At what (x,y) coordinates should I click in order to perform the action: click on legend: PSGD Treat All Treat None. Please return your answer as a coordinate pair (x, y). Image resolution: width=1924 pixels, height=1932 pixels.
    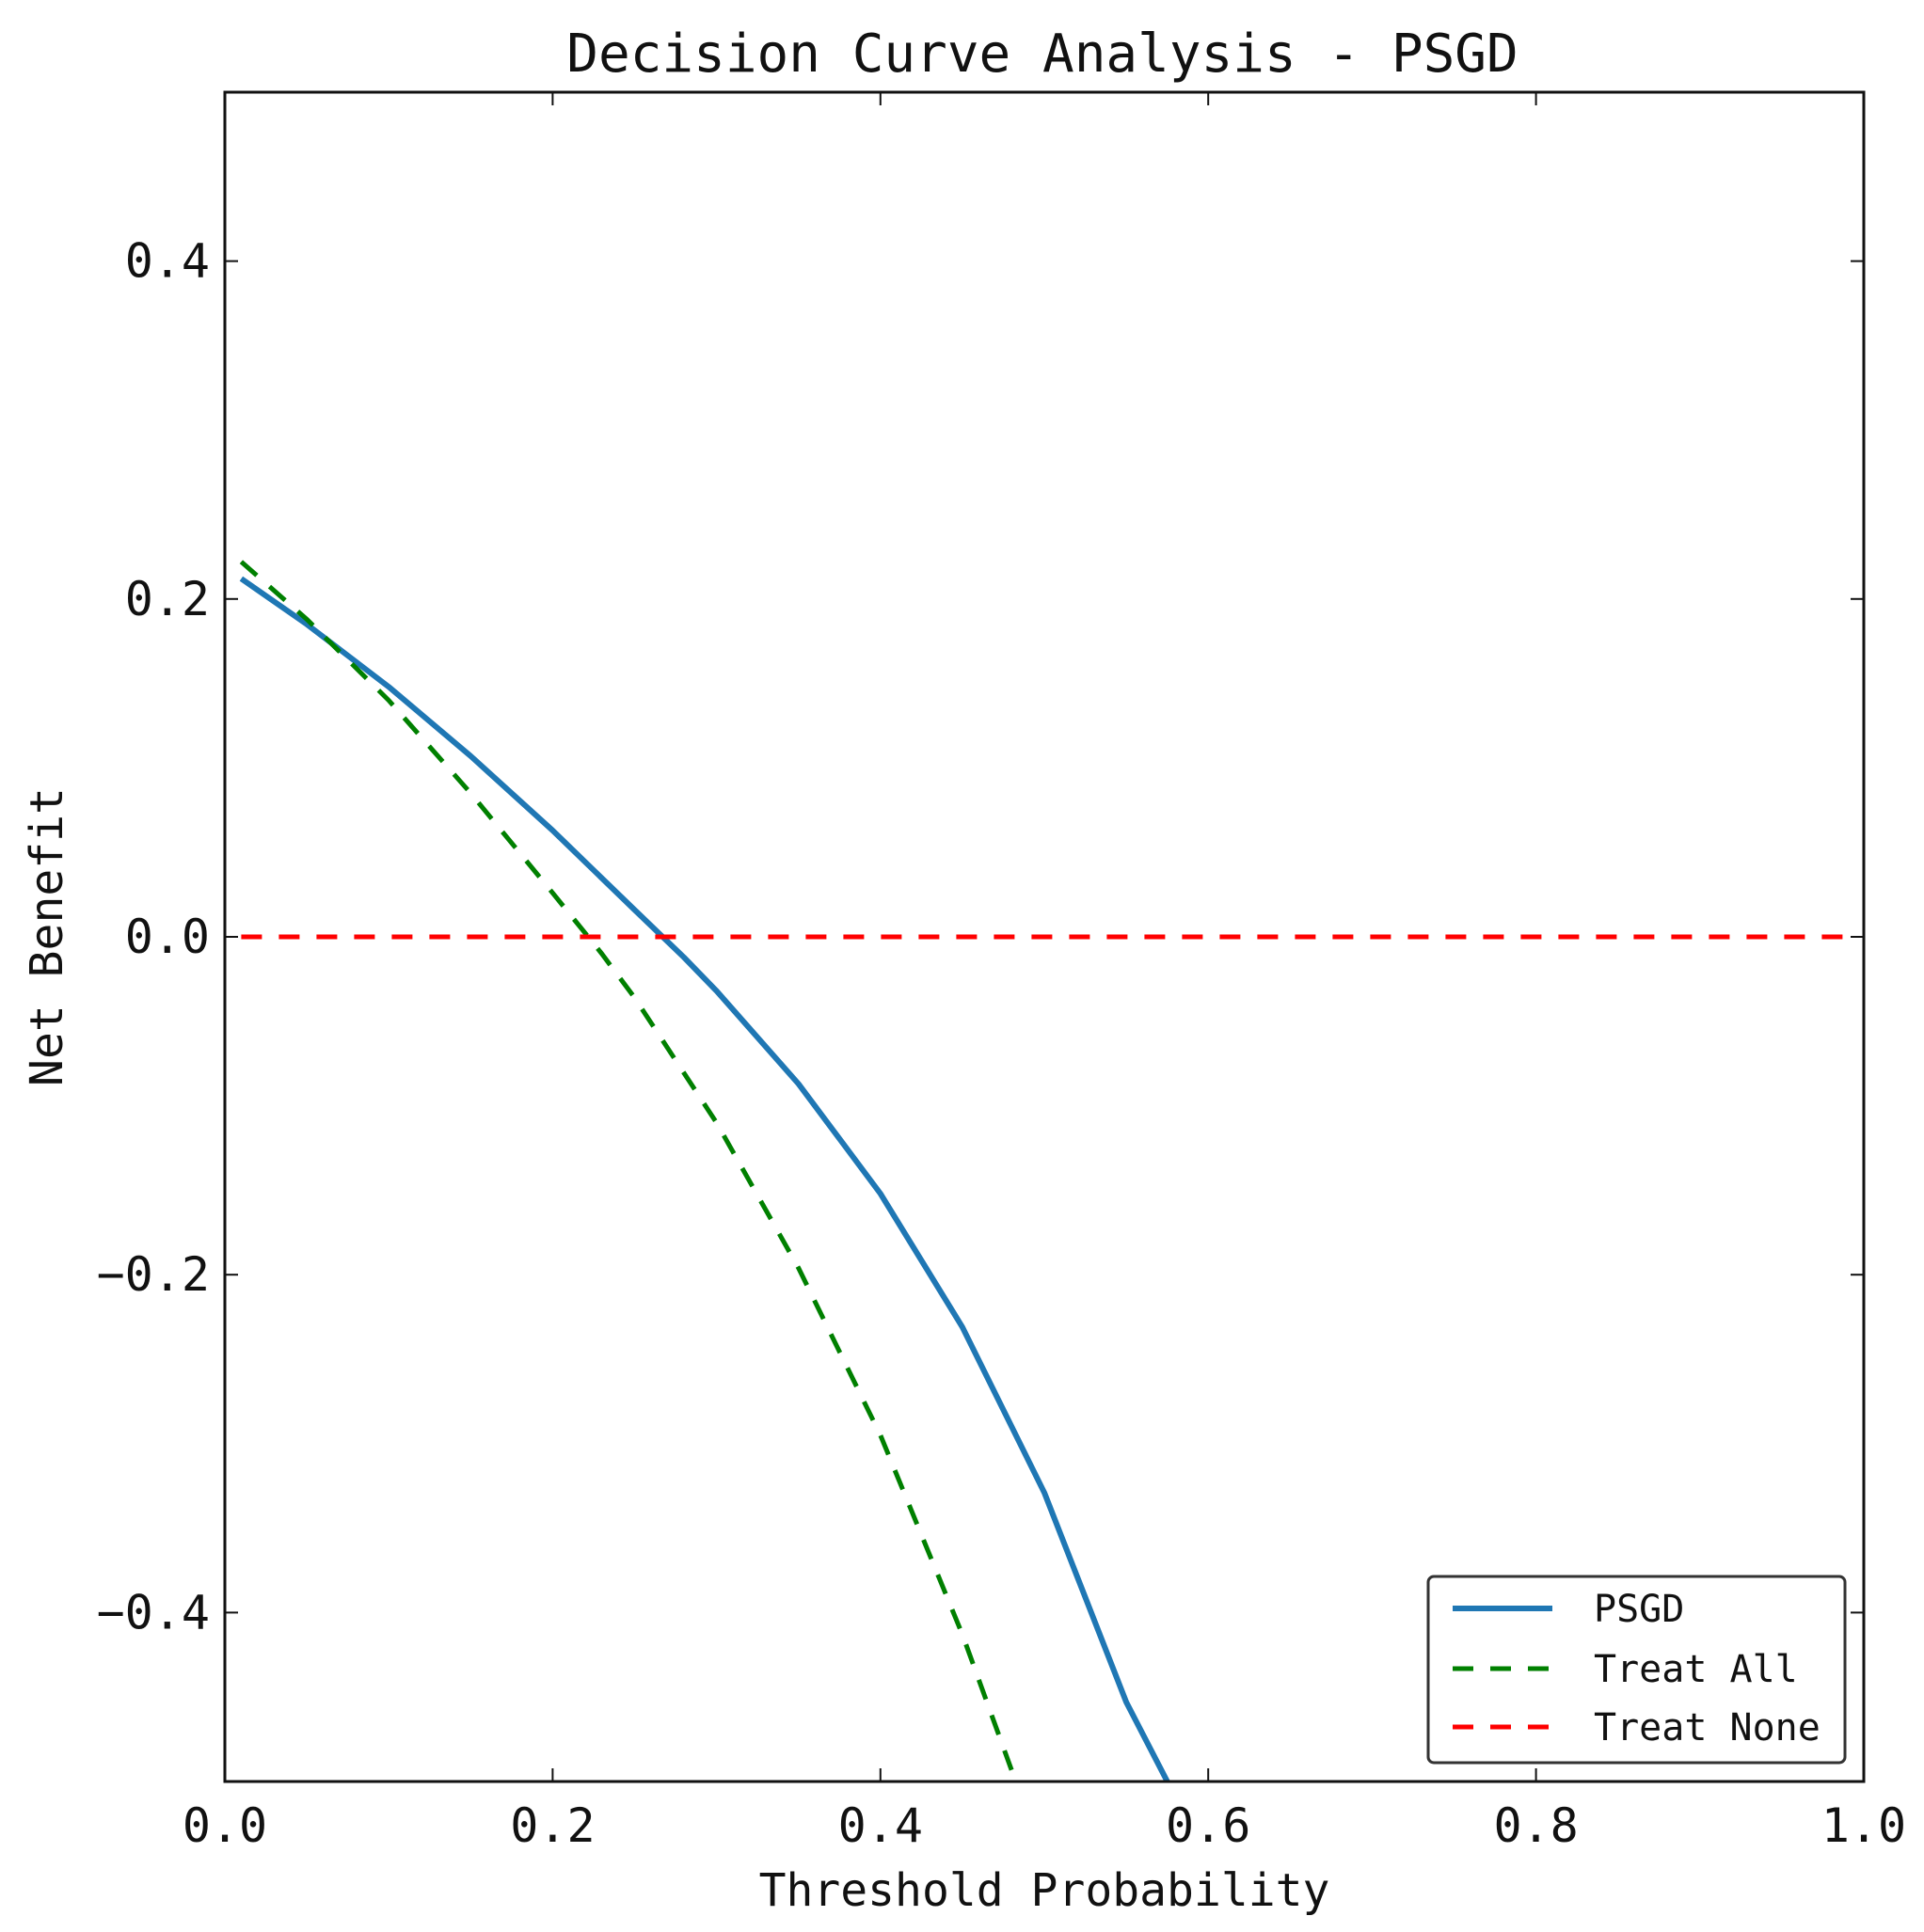
    Looking at the image, I should click on (1637, 1670).